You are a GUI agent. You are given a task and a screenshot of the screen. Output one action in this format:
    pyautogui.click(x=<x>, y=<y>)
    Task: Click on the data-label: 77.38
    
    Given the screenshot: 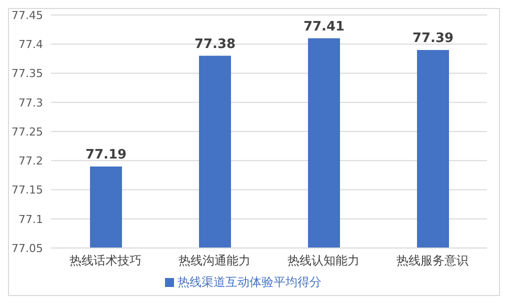 What is the action you would take?
    pyautogui.click(x=215, y=44)
    